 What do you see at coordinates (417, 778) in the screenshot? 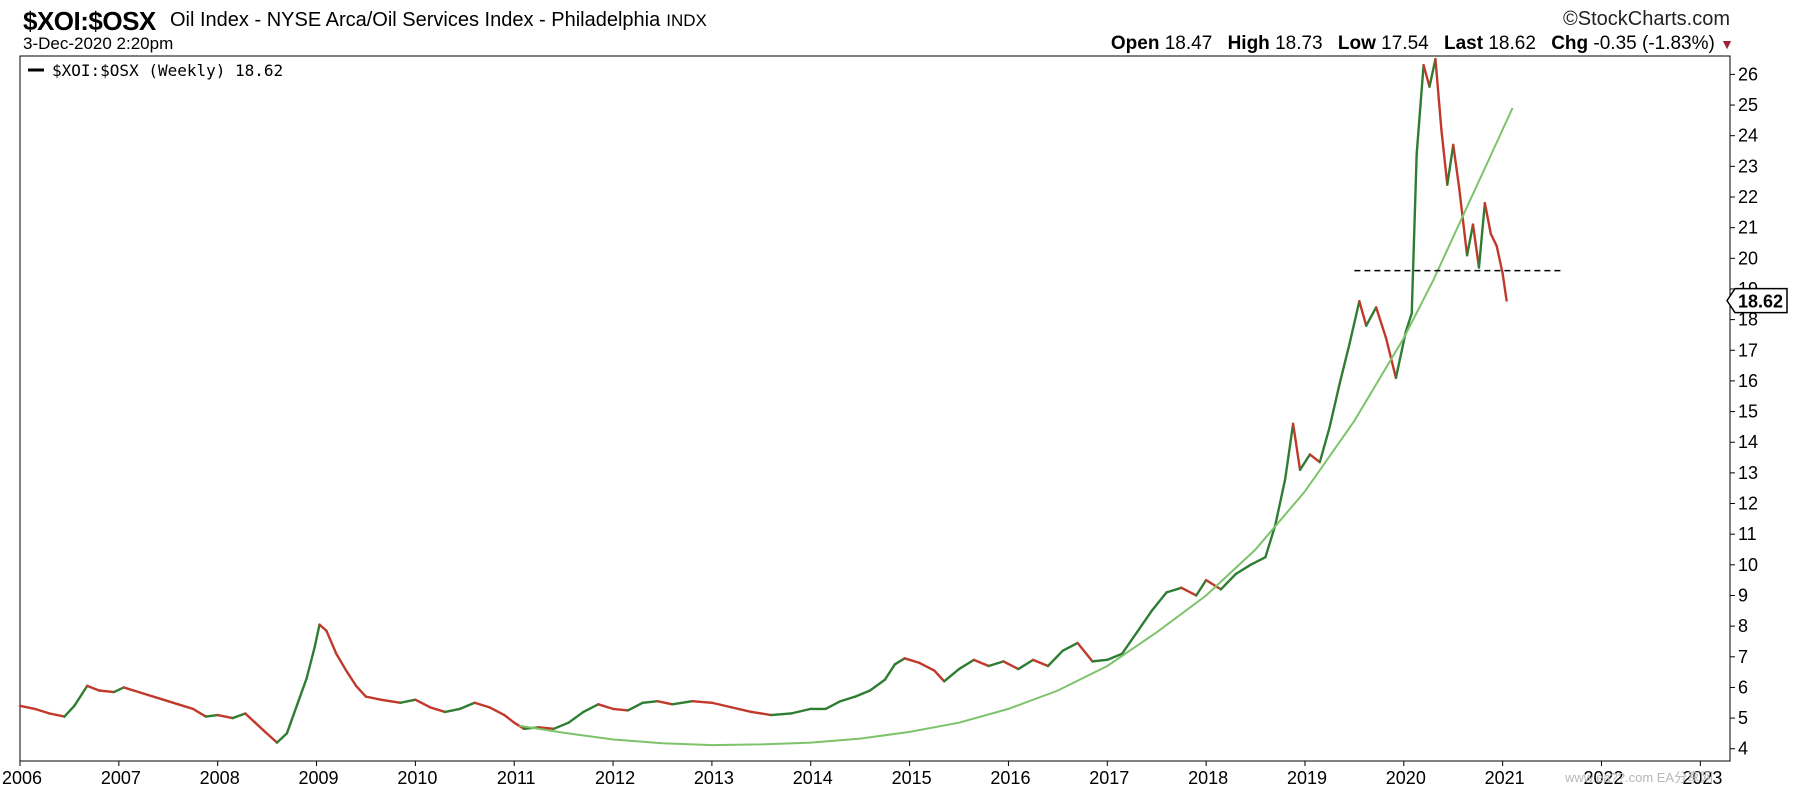
I see `x-tick-label: 2010` at bounding box center [417, 778].